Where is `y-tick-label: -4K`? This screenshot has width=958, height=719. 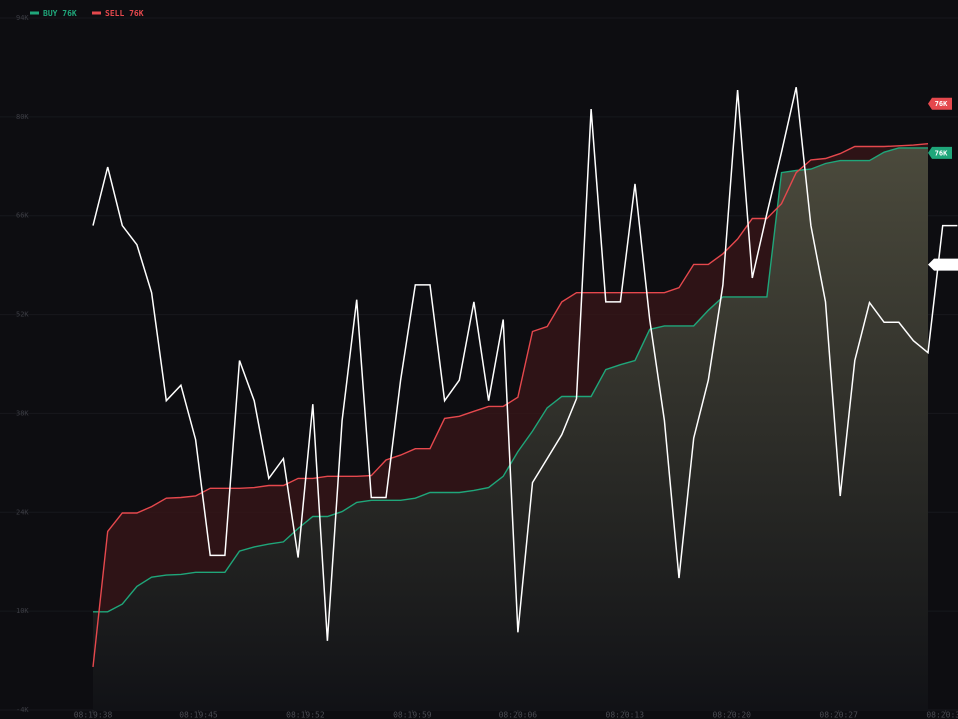 y-tick-label: -4K is located at coordinates (22, 710).